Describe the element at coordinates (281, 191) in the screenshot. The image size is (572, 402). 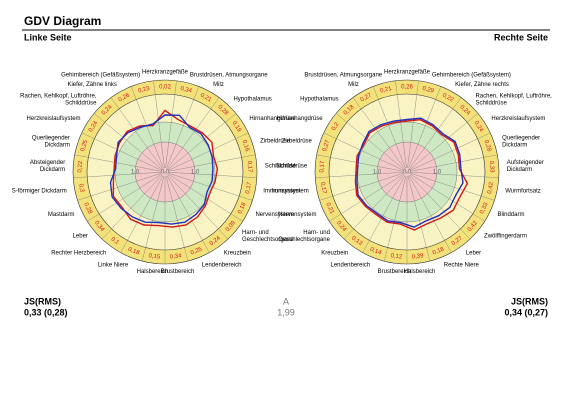
I see `category-label: Immunsystem` at that location.